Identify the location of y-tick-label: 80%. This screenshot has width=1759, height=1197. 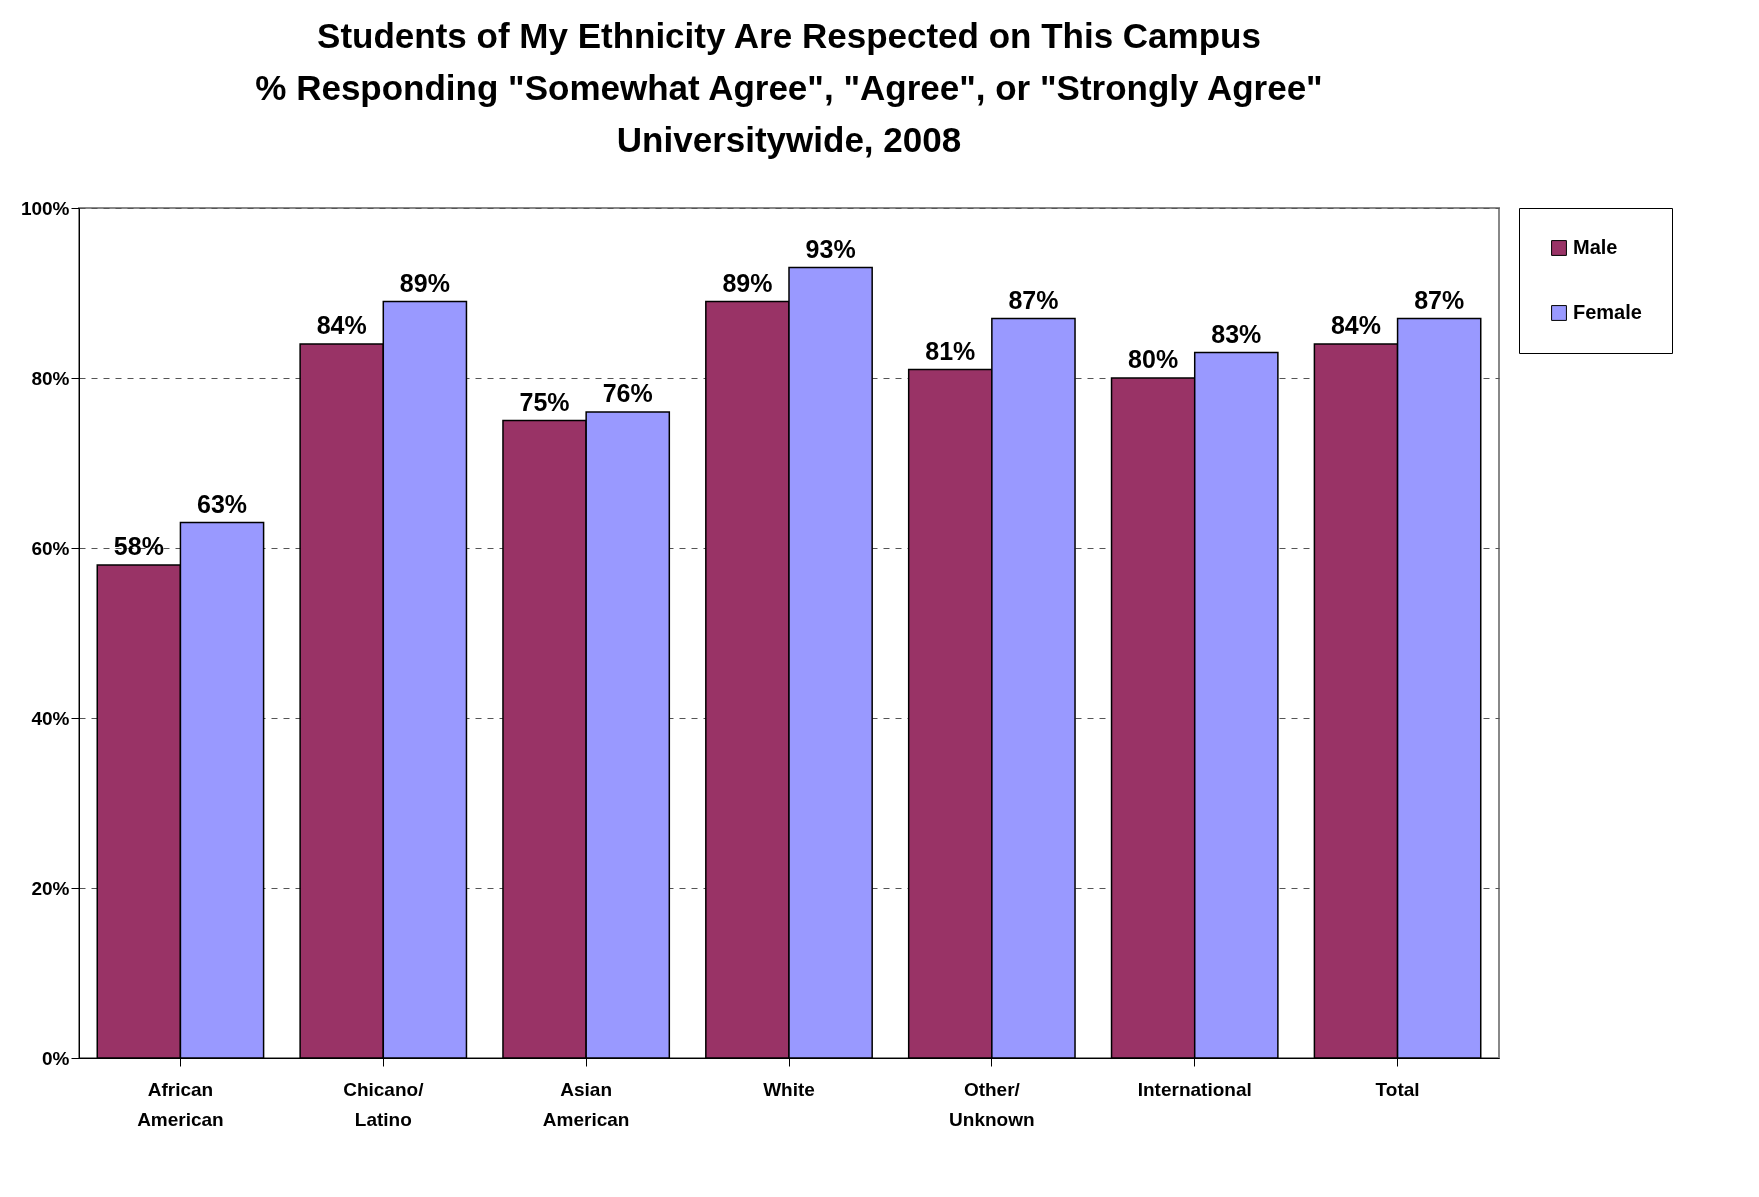
(50, 378).